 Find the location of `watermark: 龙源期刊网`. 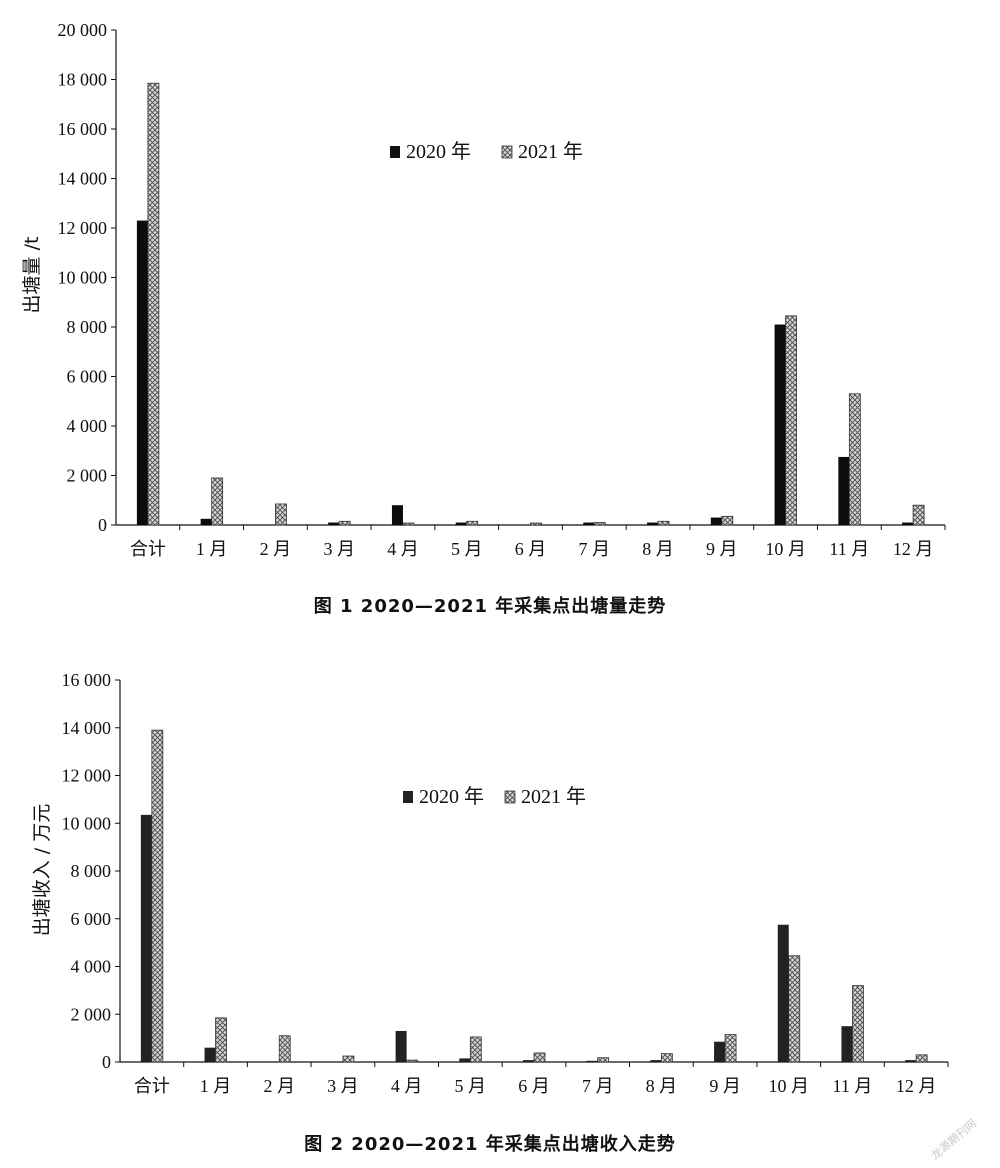

watermark: 龙源期刊网 is located at coordinates (953, 1139).